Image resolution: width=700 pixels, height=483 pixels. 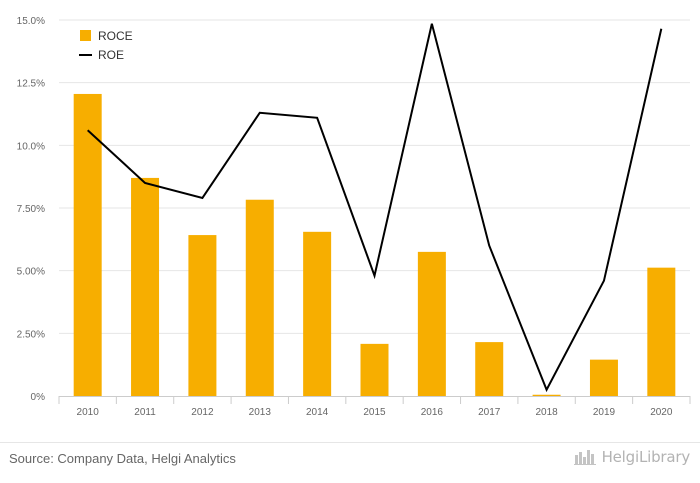 I want to click on helgi-library-logo: HelgiLibrary, so click(x=632, y=457).